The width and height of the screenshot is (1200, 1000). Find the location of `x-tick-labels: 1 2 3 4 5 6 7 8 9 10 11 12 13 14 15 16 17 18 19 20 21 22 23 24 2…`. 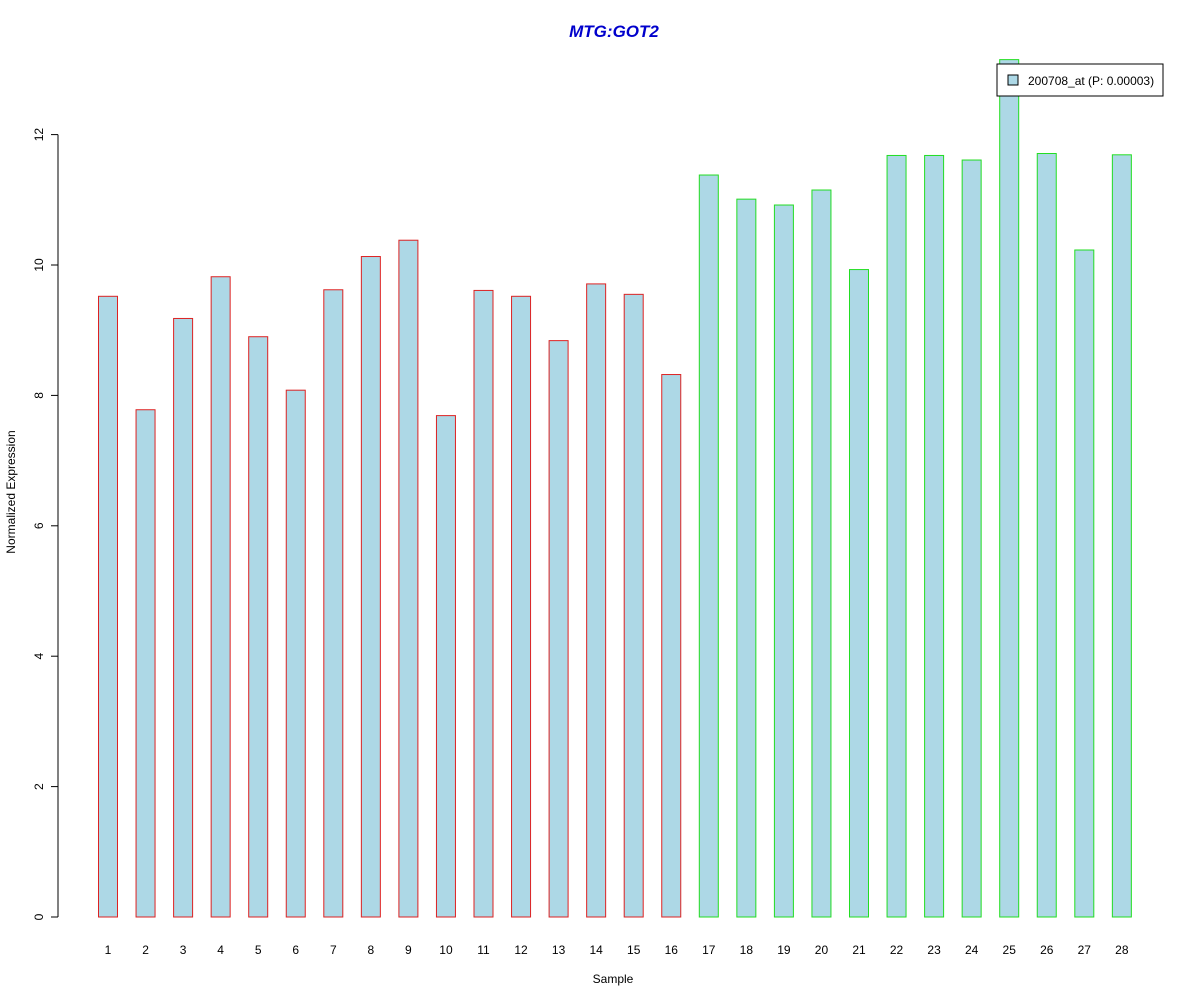

x-tick-labels: 1 2 3 4 5 6 7 8 9 10 11 12 13 14 15 16 17 18 19 20 21 22 23 24 2… is located at coordinates (617, 950).